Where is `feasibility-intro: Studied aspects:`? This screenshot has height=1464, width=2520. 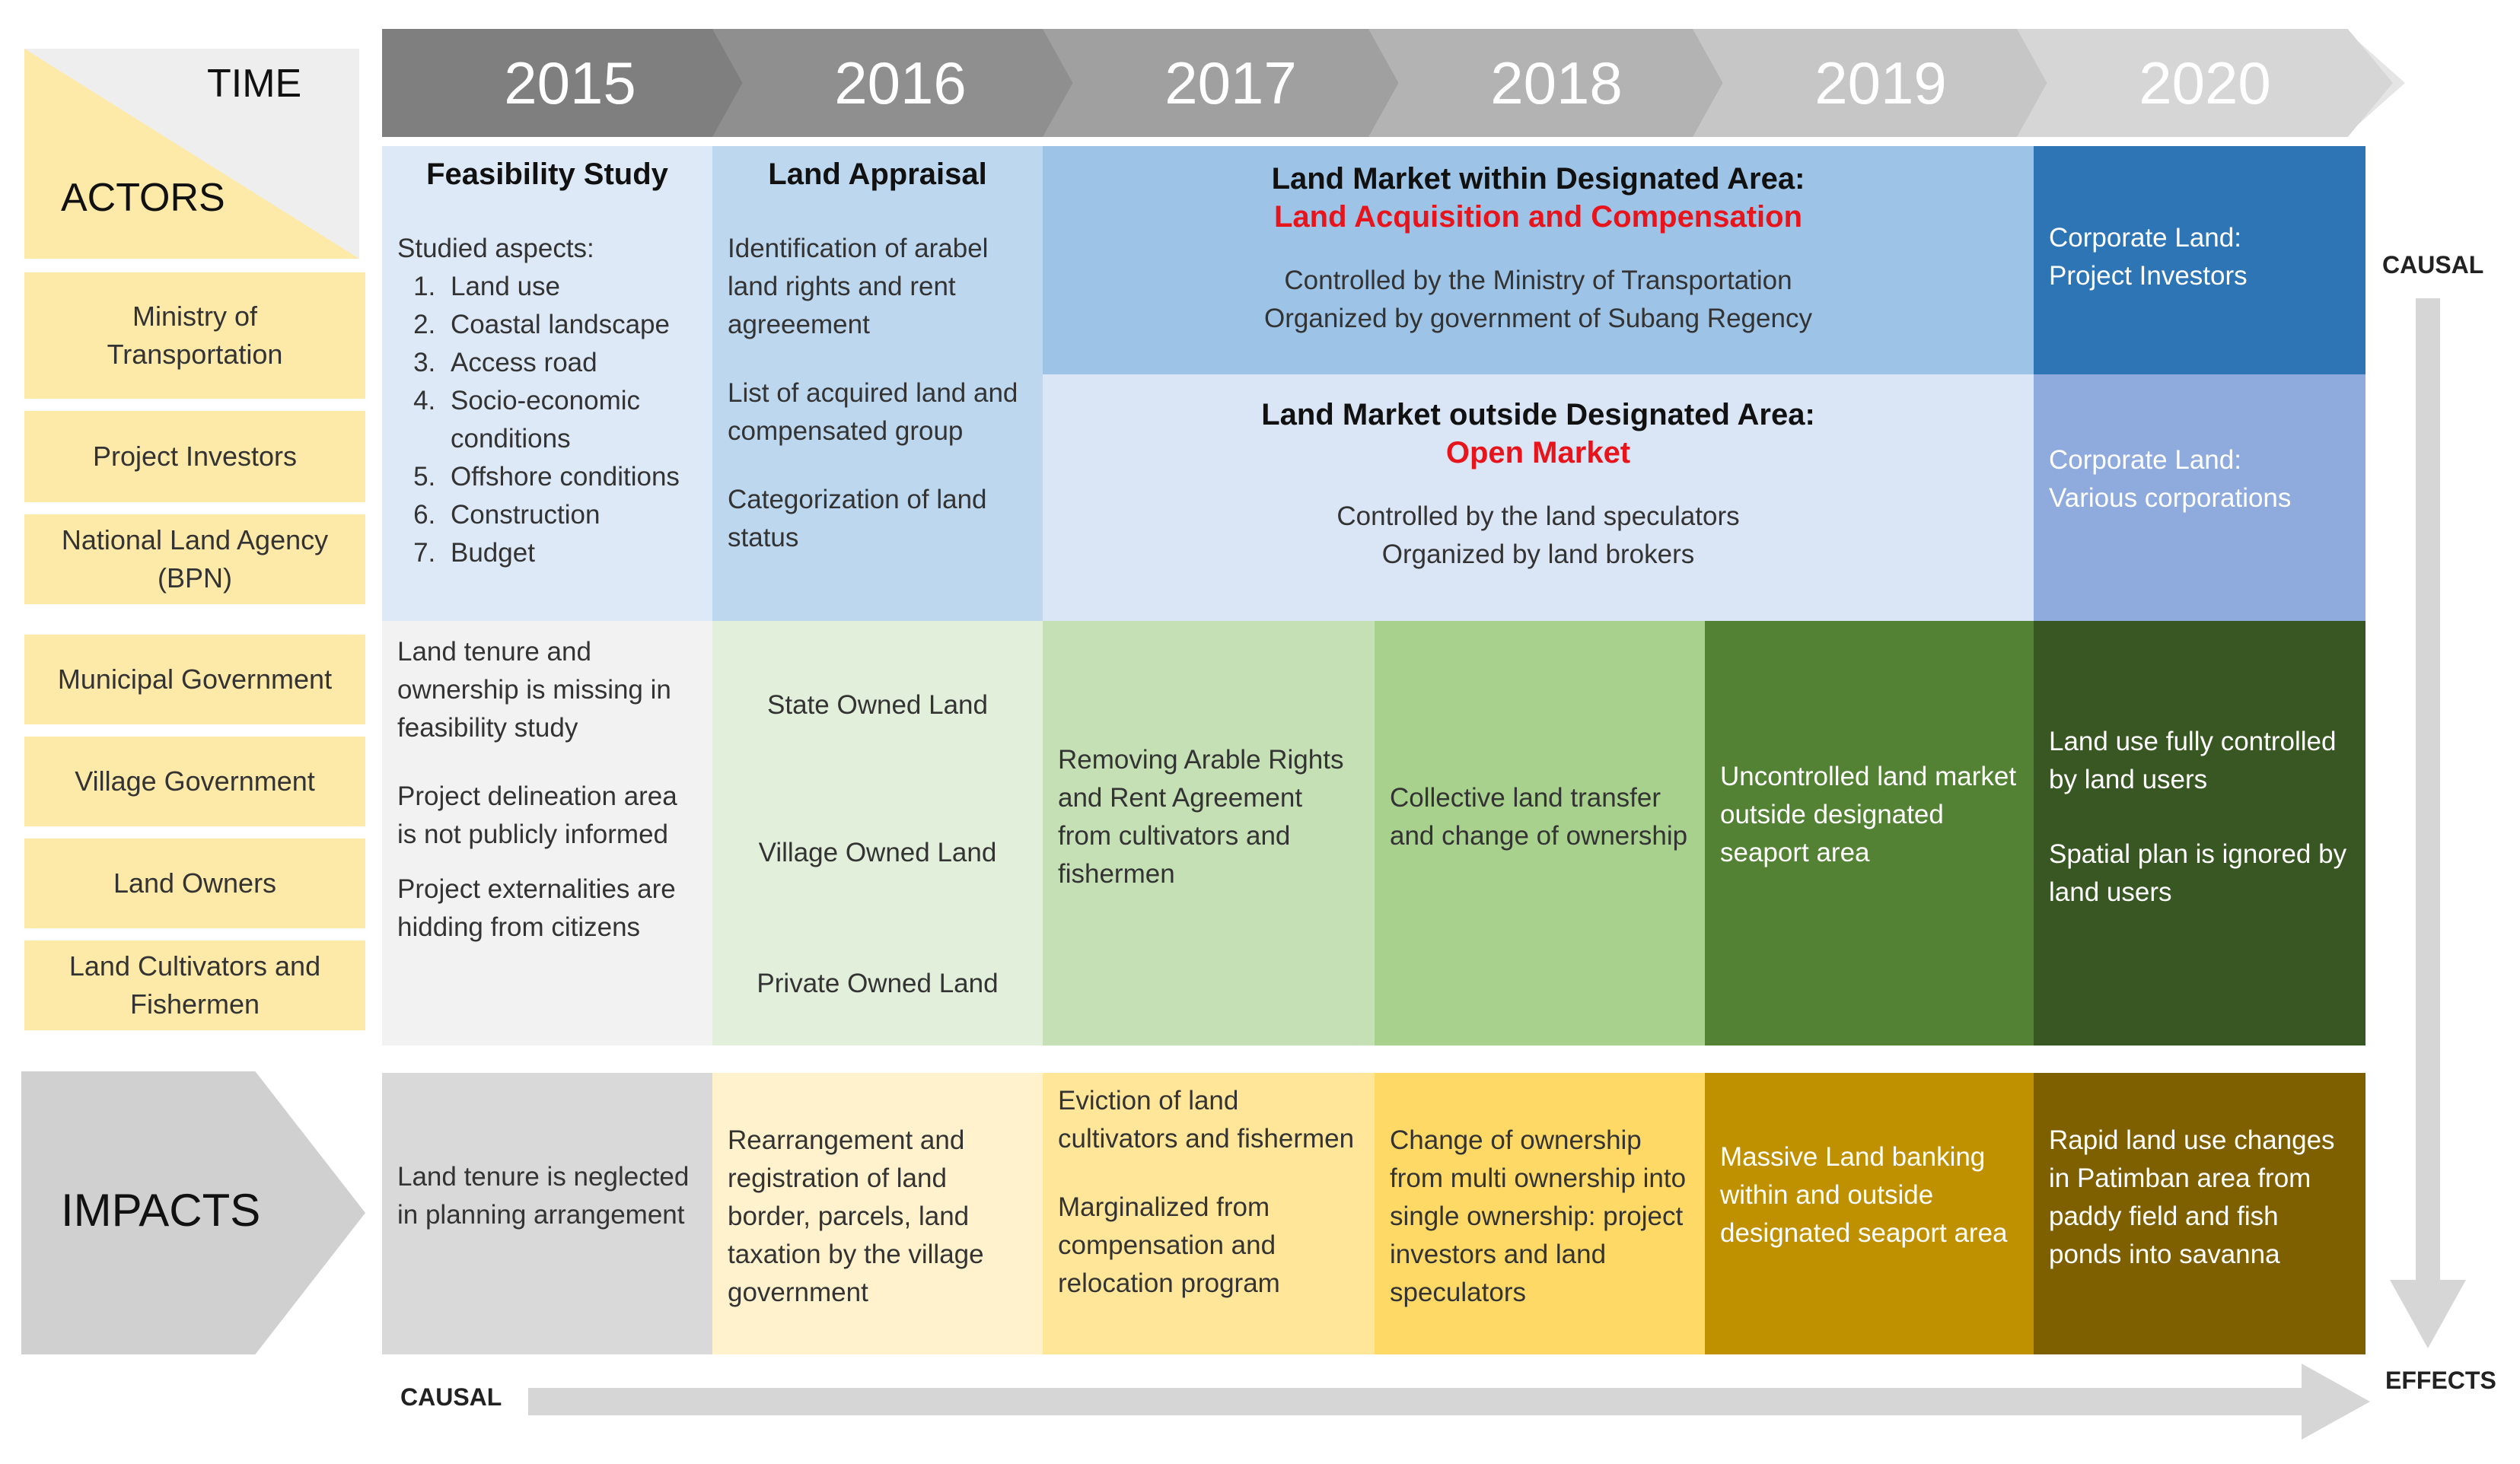 feasibility-intro: Studied aspects: is located at coordinates (495, 249).